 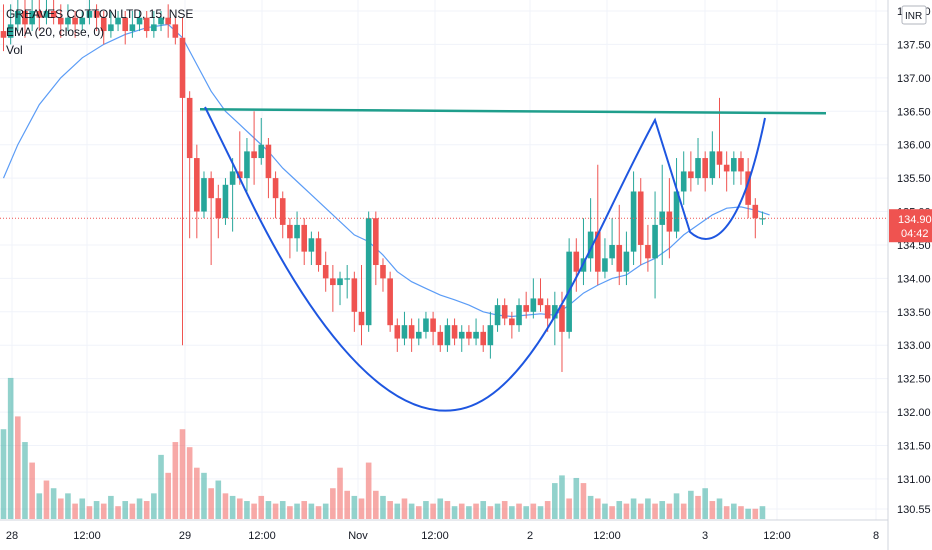 What do you see at coordinates (358, 536) in the screenshot?
I see `time-axis-tick-label: Nov` at bounding box center [358, 536].